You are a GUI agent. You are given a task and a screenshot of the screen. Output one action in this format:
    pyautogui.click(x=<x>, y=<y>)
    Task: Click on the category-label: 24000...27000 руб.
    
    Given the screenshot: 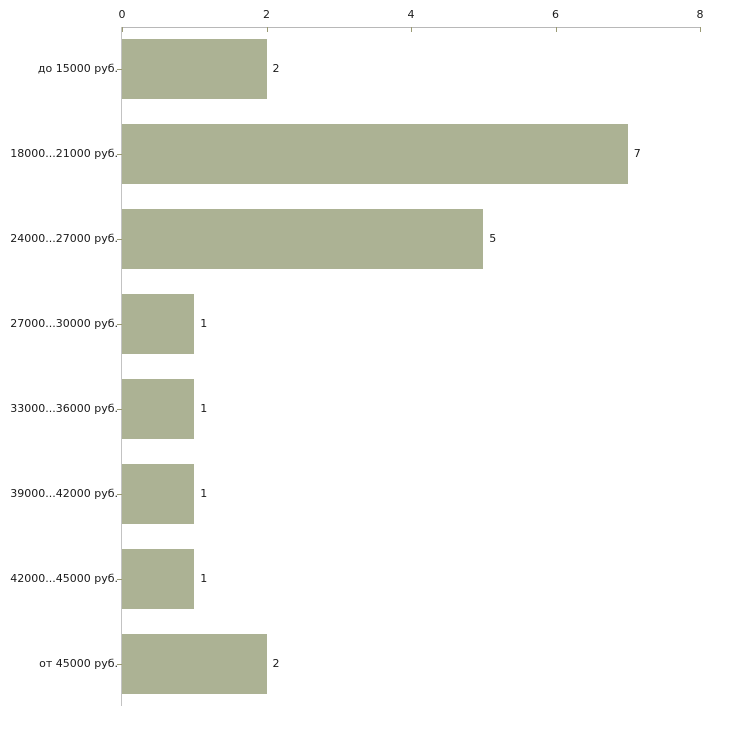 What is the action you would take?
    pyautogui.click(x=64, y=238)
    